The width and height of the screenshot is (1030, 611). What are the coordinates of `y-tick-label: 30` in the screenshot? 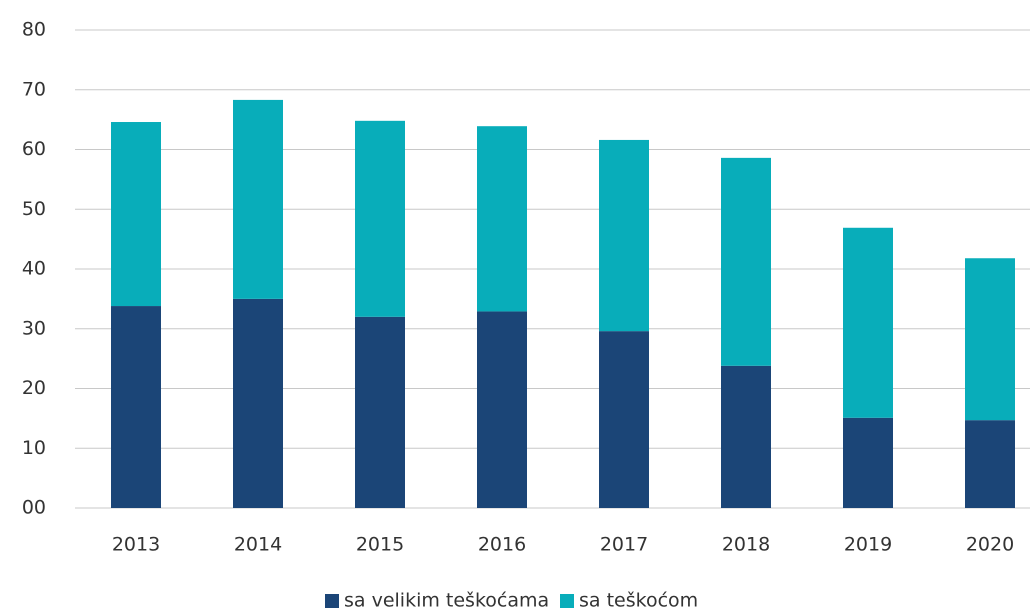 It's located at (34, 328).